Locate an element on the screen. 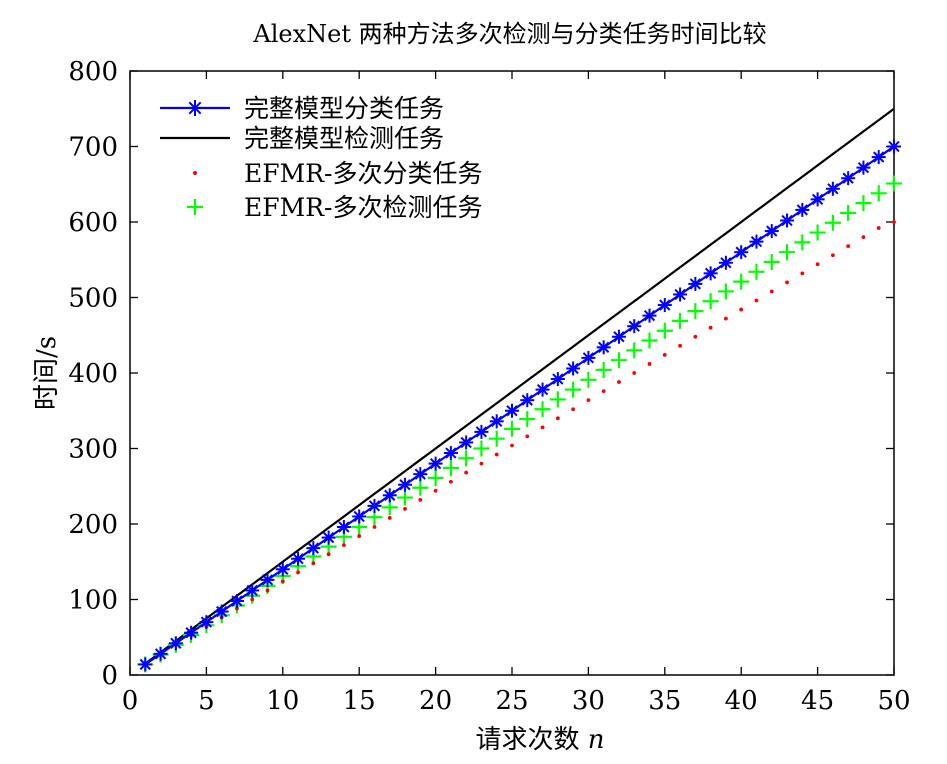  x-tick-label: 35 is located at coordinates (664, 701).